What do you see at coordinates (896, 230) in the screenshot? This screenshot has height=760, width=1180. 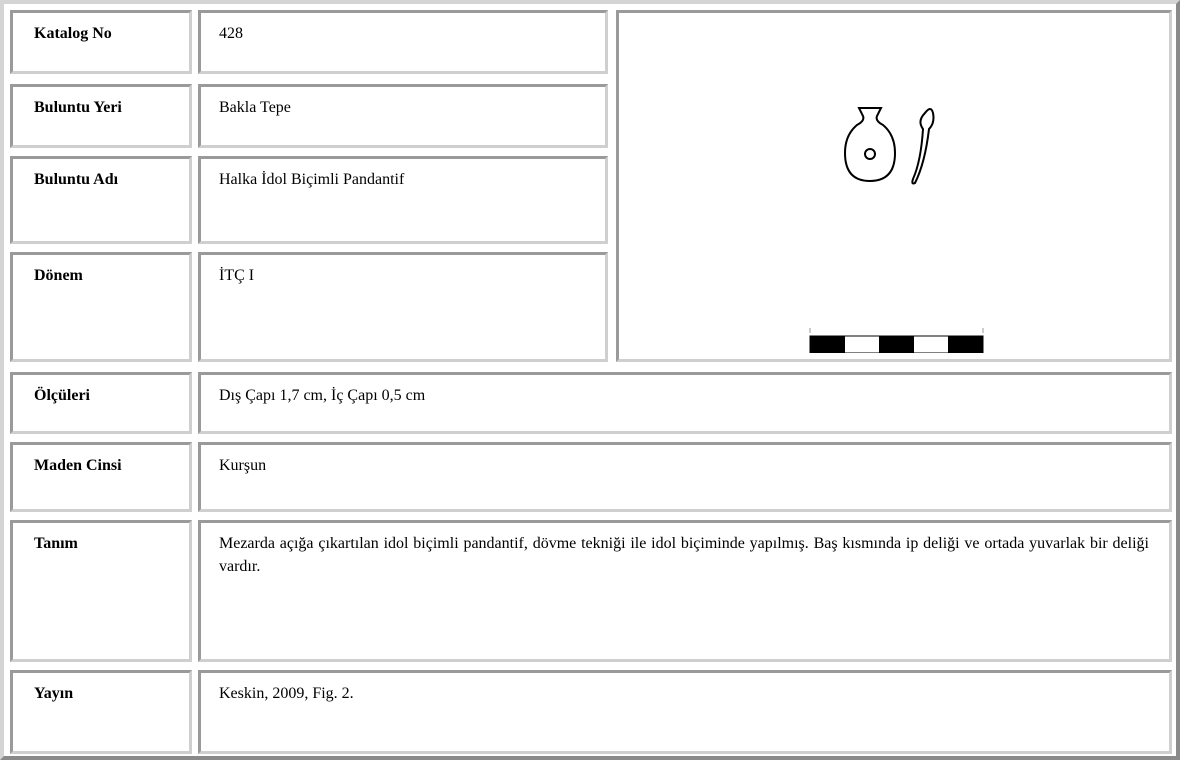 I see `artifact-drawing` at bounding box center [896, 230].